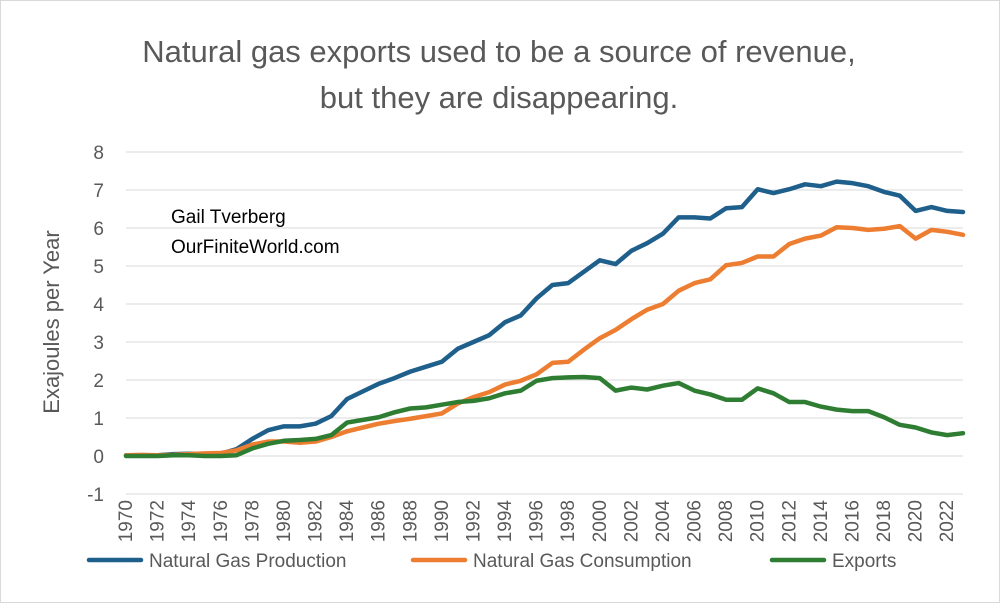 The width and height of the screenshot is (1000, 607). What do you see at coordinates (916, 521) in the screenshot?
I see `x-tick-label: 2020` at bounding box center [916, 521].